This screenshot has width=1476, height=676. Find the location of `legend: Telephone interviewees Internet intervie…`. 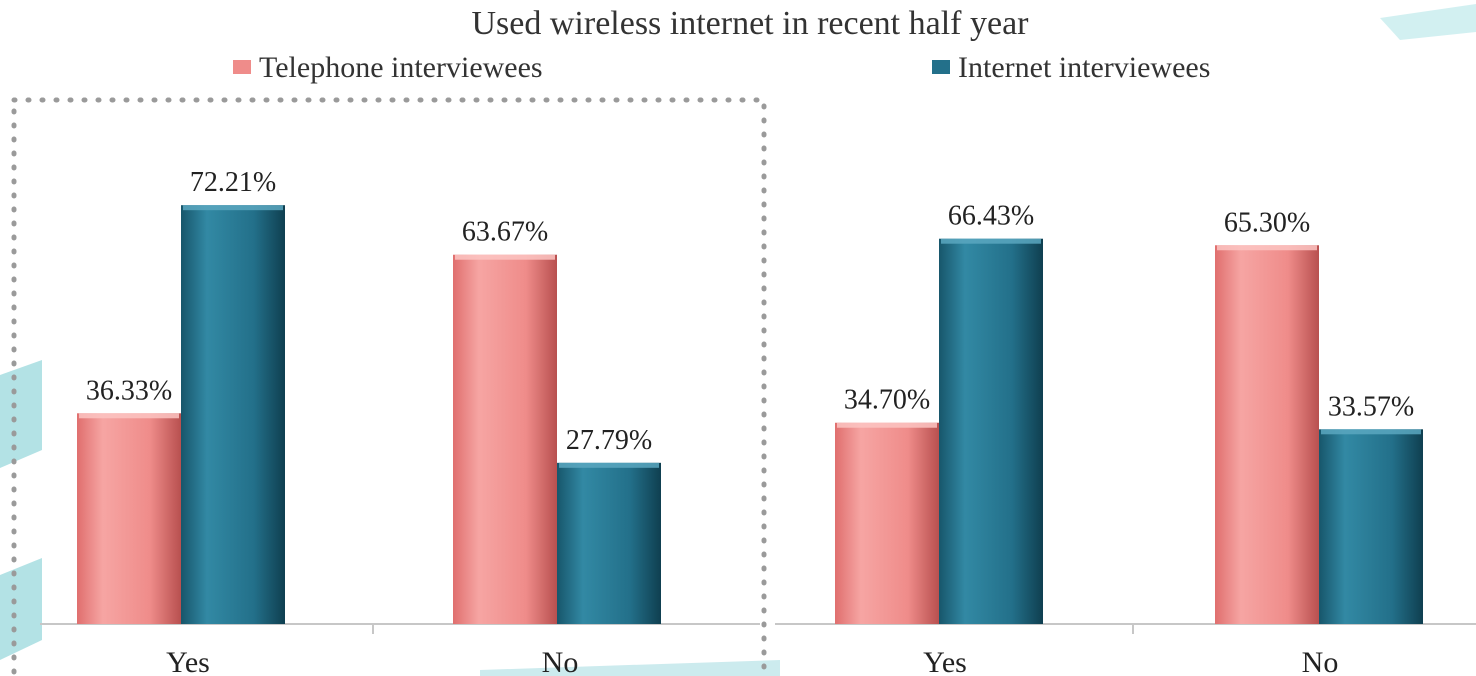

legend: Telephone interviewees Internet intervie… is located at coordinates (721, 67).